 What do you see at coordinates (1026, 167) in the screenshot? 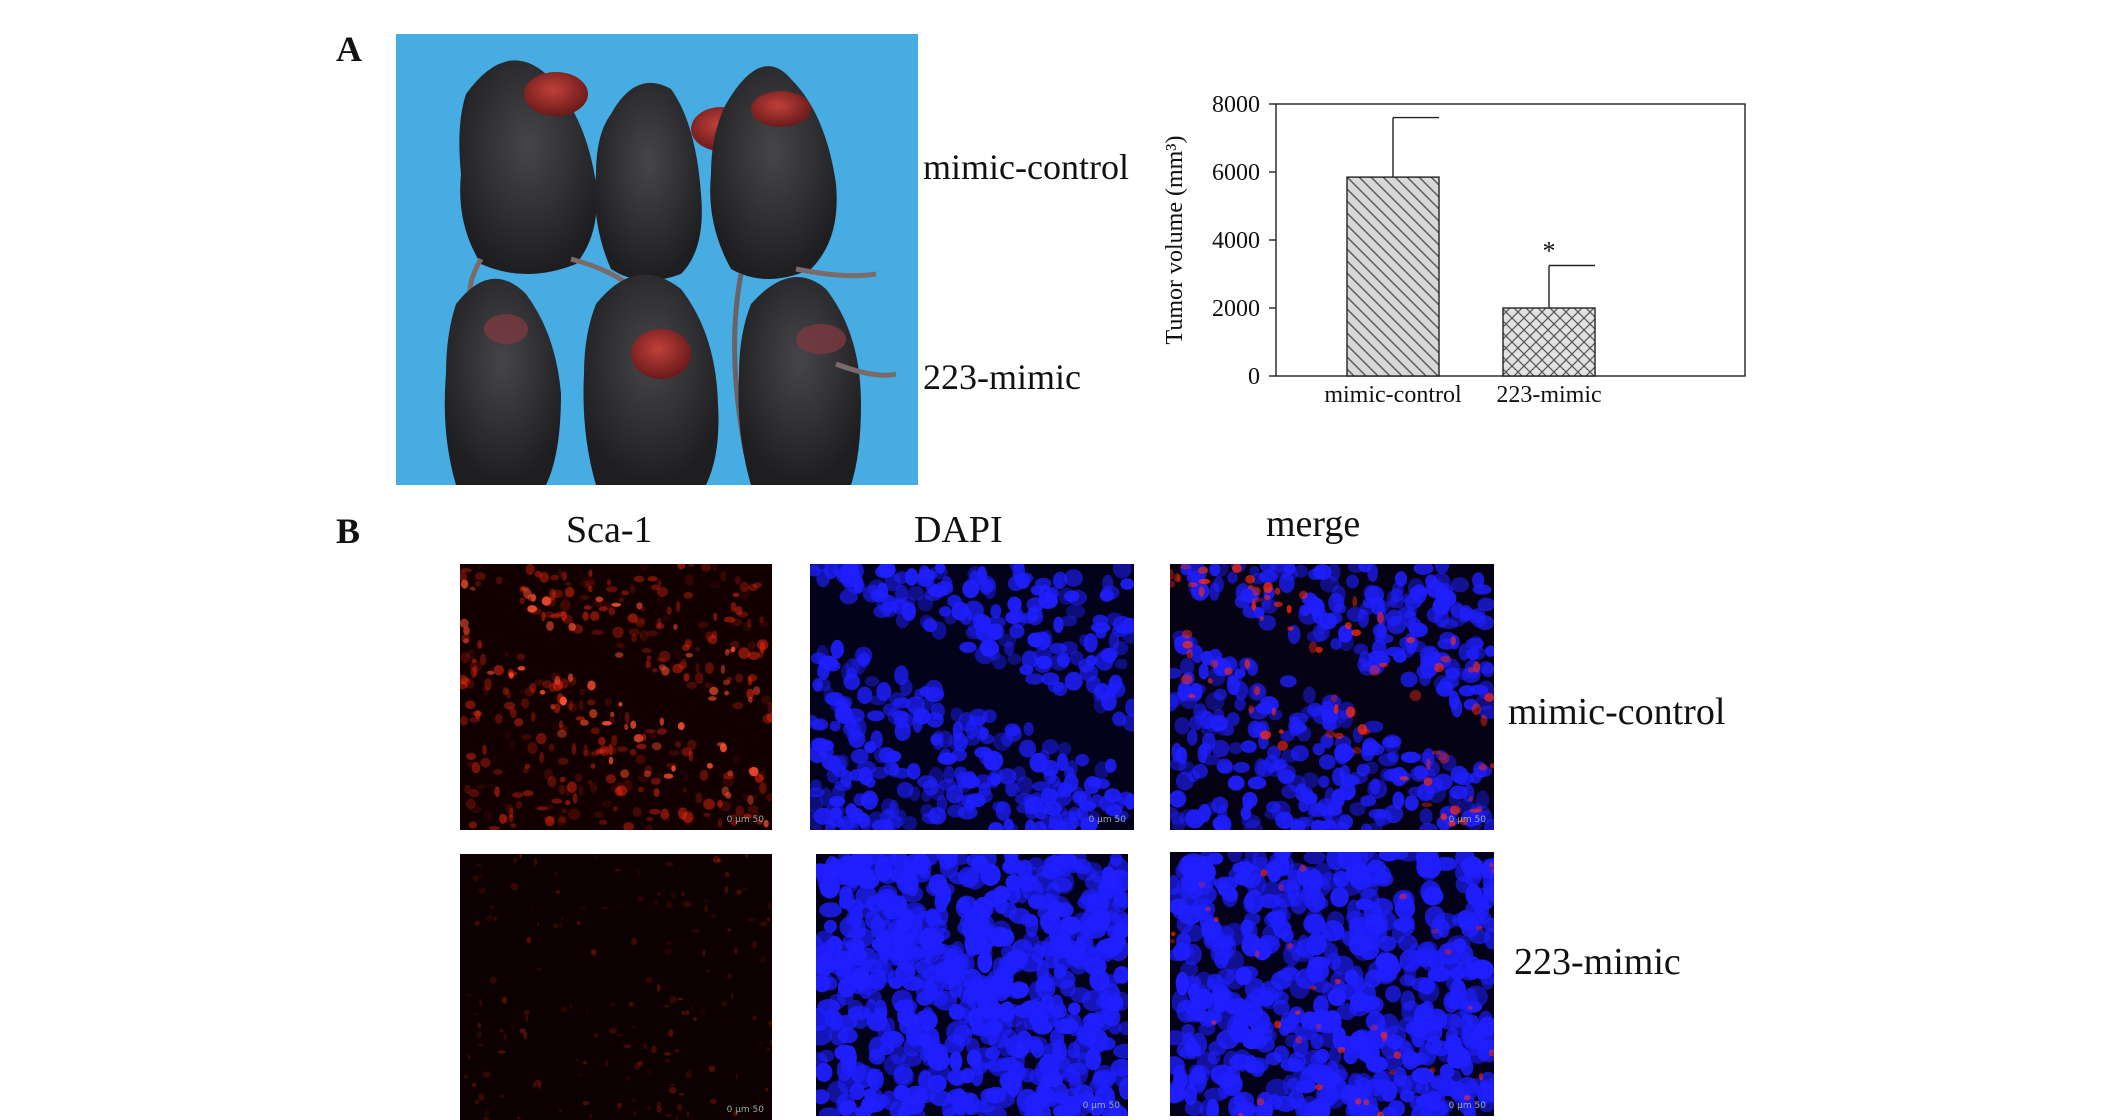
I see `photo-row-label-control: mimic-control` at bounding box center [1026, 167].